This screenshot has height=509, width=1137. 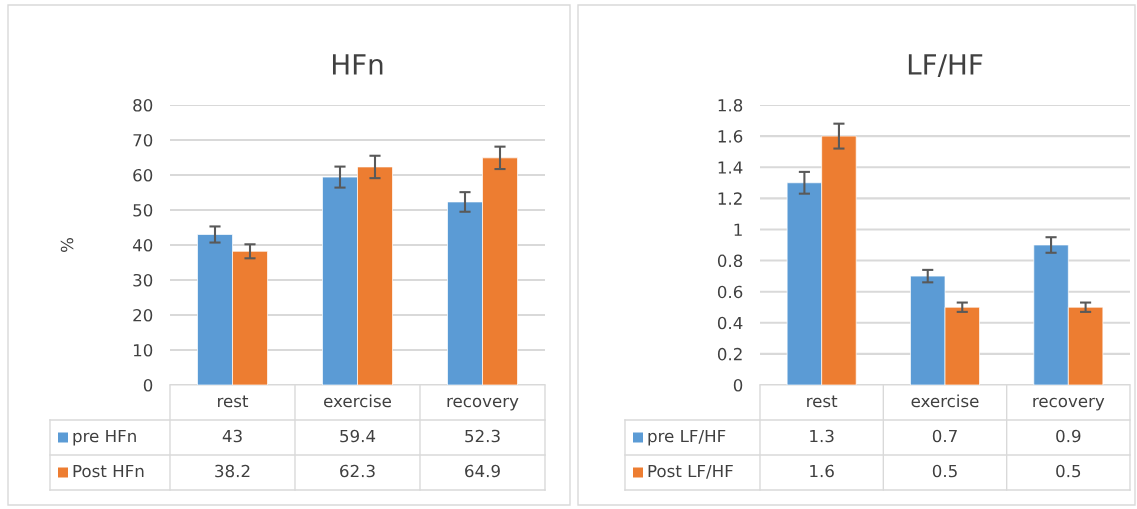 What do you see at coordinates (357, 471) in the screenshot?
I see `data-label: 62.3` at bounding box center [357, 471].